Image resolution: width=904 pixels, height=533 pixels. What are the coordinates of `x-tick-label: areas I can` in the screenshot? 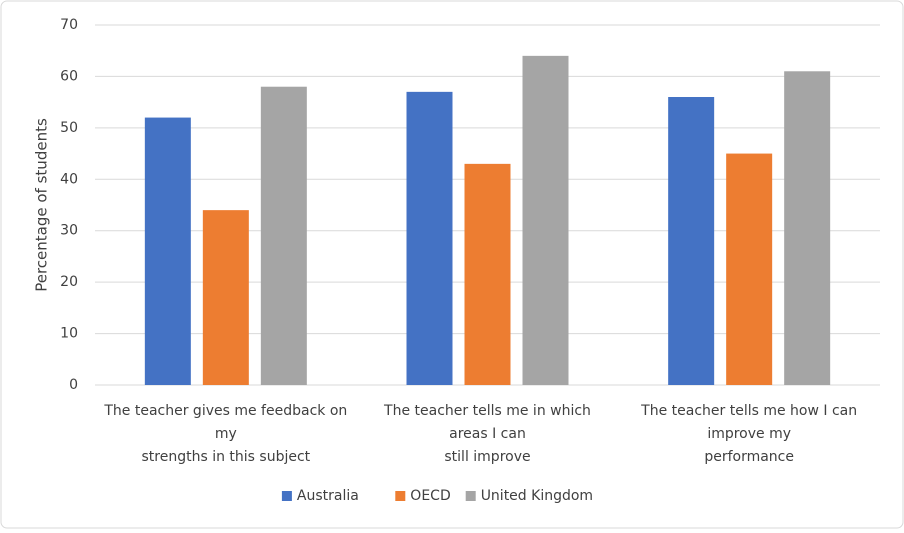 It's located at (487, 434).